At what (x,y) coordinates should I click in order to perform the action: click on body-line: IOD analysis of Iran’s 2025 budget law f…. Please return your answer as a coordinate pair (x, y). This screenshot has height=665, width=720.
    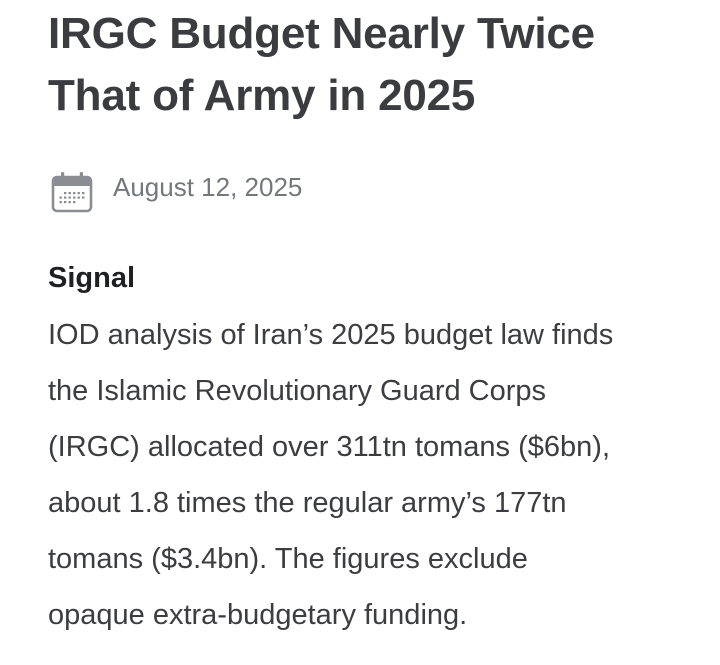
    Looking at the image, I should click on (331, 335).